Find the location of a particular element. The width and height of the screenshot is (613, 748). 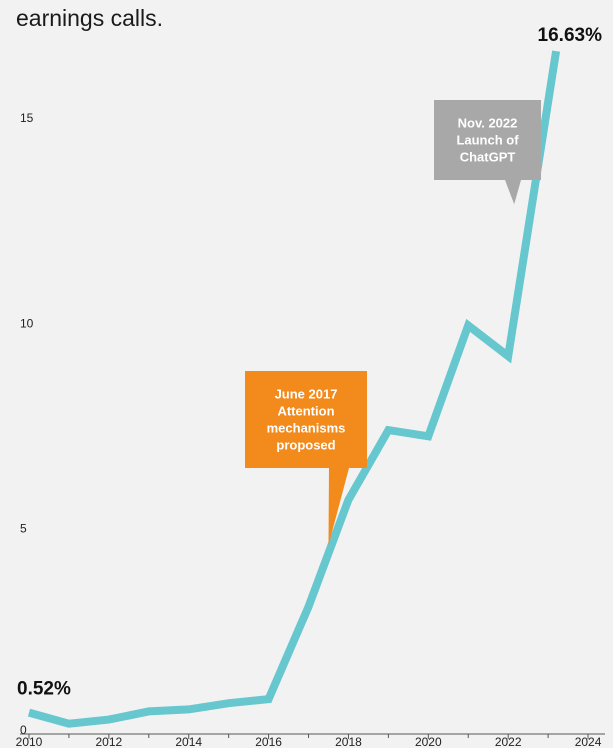

end-value-label: 16.63% is located at coordinates (570, 35).